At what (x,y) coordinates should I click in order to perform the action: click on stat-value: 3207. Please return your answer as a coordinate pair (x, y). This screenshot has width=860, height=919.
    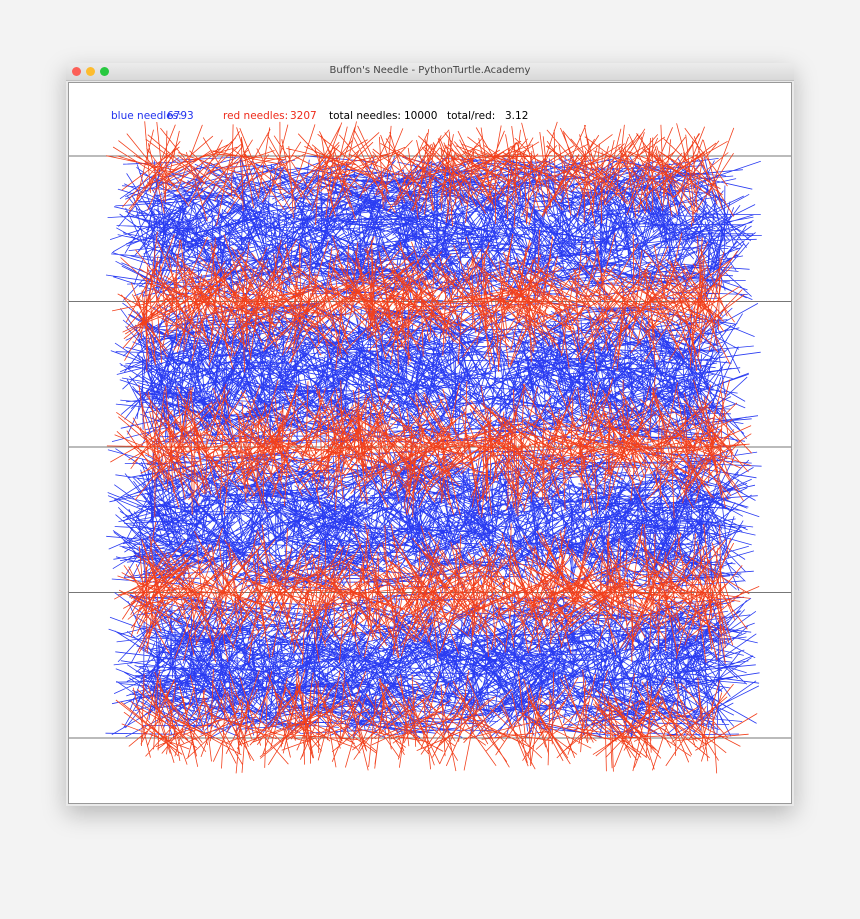
    Looking at the image, I should click on (303, 116).